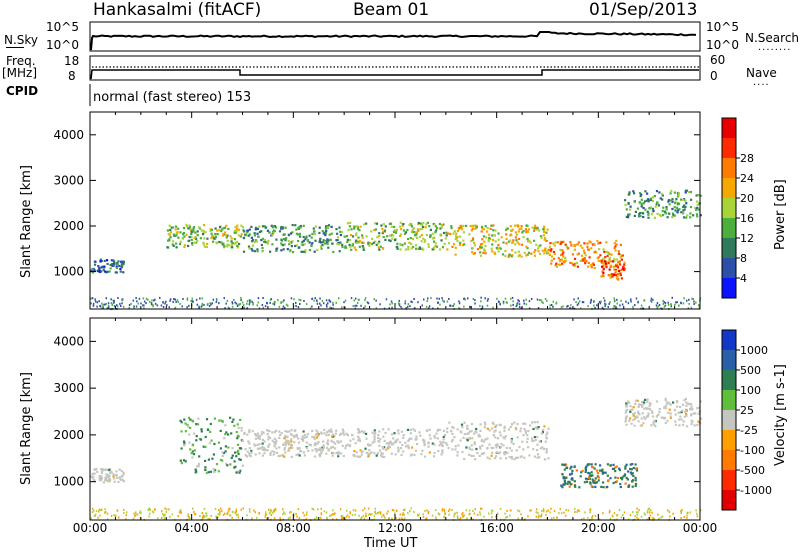  I want to click on velocity-y-tick-2: 3000, so click(68, 388).